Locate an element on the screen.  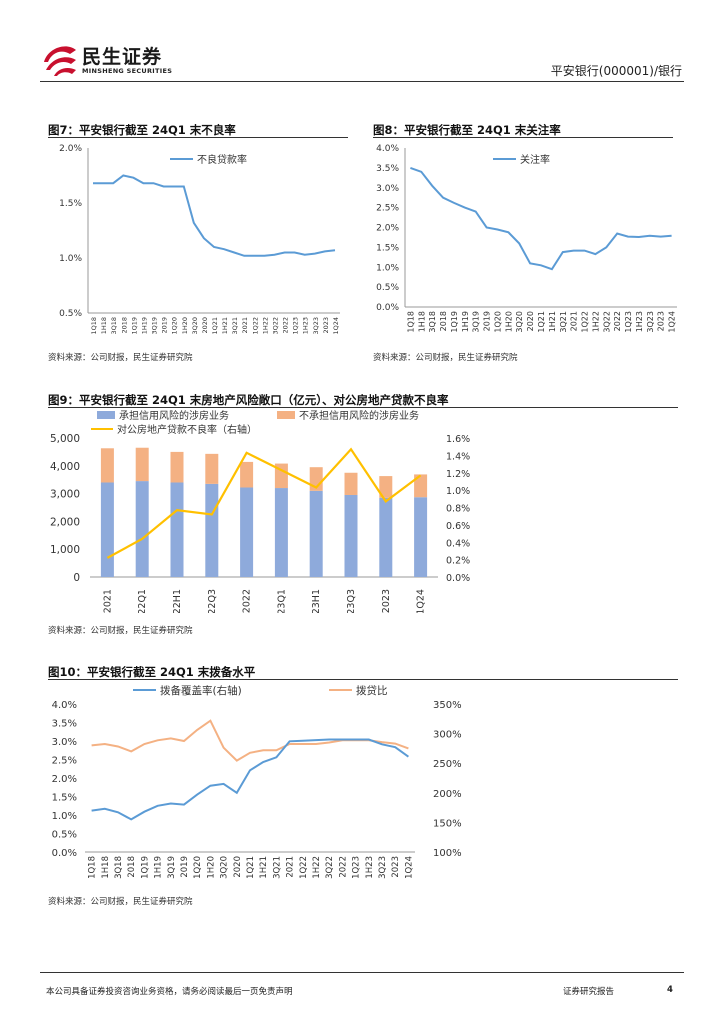
chart8-xtick: 3Q21 is located at coordinates (563, 322).